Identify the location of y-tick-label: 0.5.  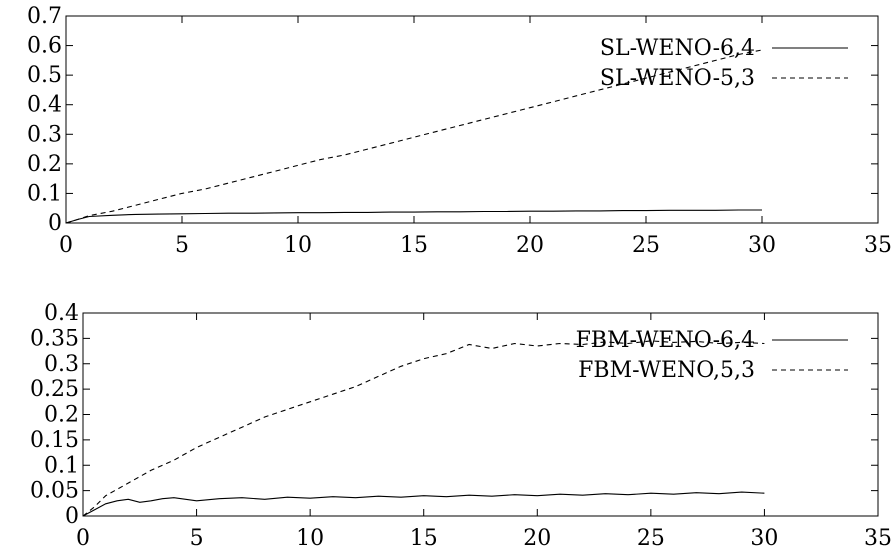
(44, 75).